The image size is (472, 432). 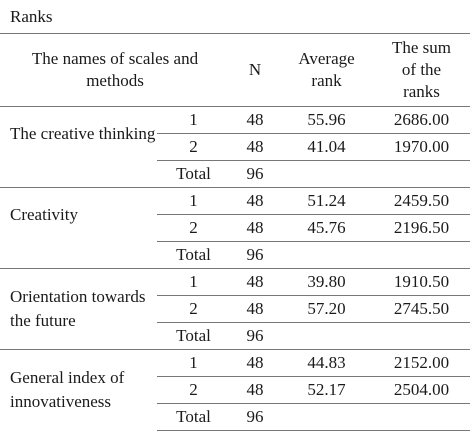 I want to click on table-row: Creativity 1 48 51.24 2459.50, so click(x=235, y=214).